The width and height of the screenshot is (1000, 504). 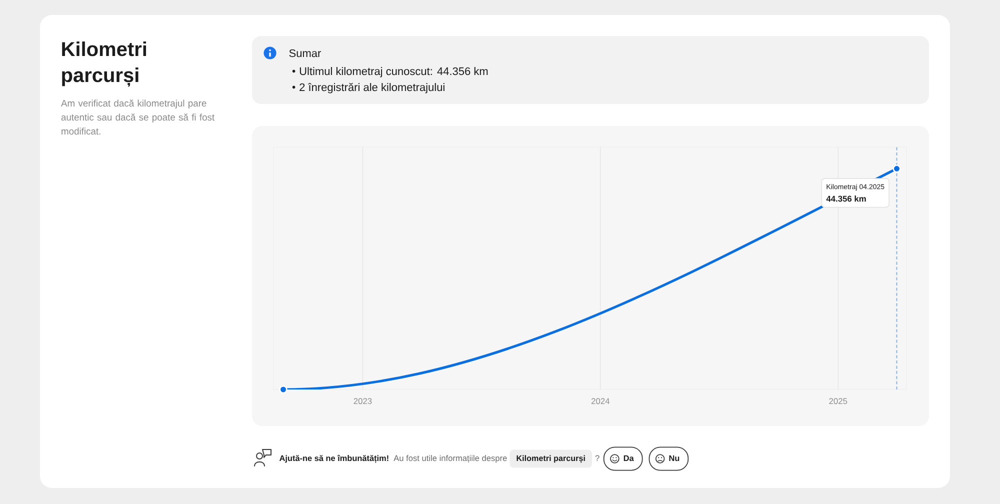 I want to click on text: Da, so click(x=629, y=458).